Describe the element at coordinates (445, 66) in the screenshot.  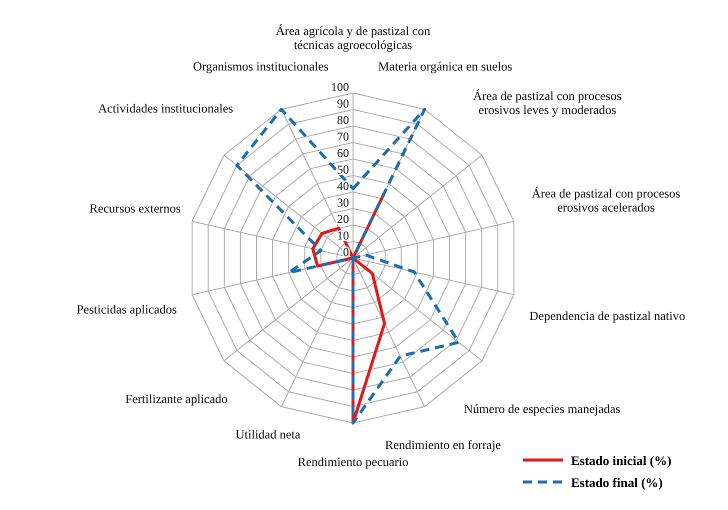
I see `spoke-label: Materia orgánica en suelos` at that location.